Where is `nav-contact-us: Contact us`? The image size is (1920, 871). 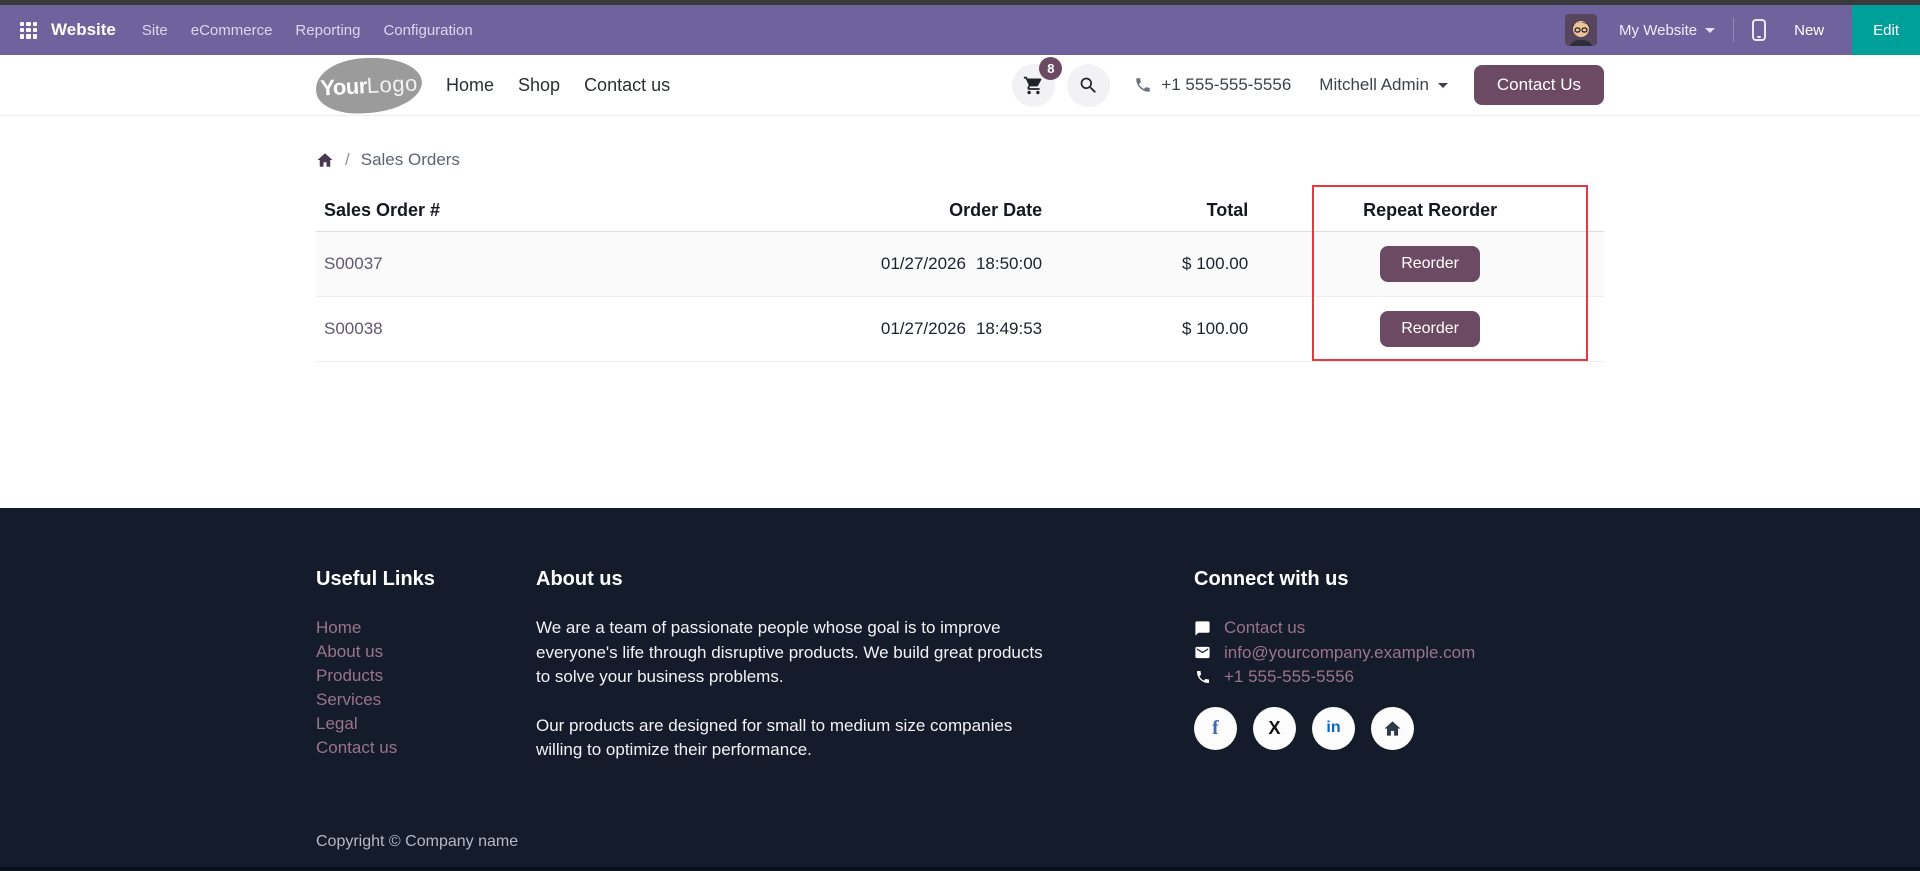 nav-contact-us: Contact us is located at coordinates (627, 84).